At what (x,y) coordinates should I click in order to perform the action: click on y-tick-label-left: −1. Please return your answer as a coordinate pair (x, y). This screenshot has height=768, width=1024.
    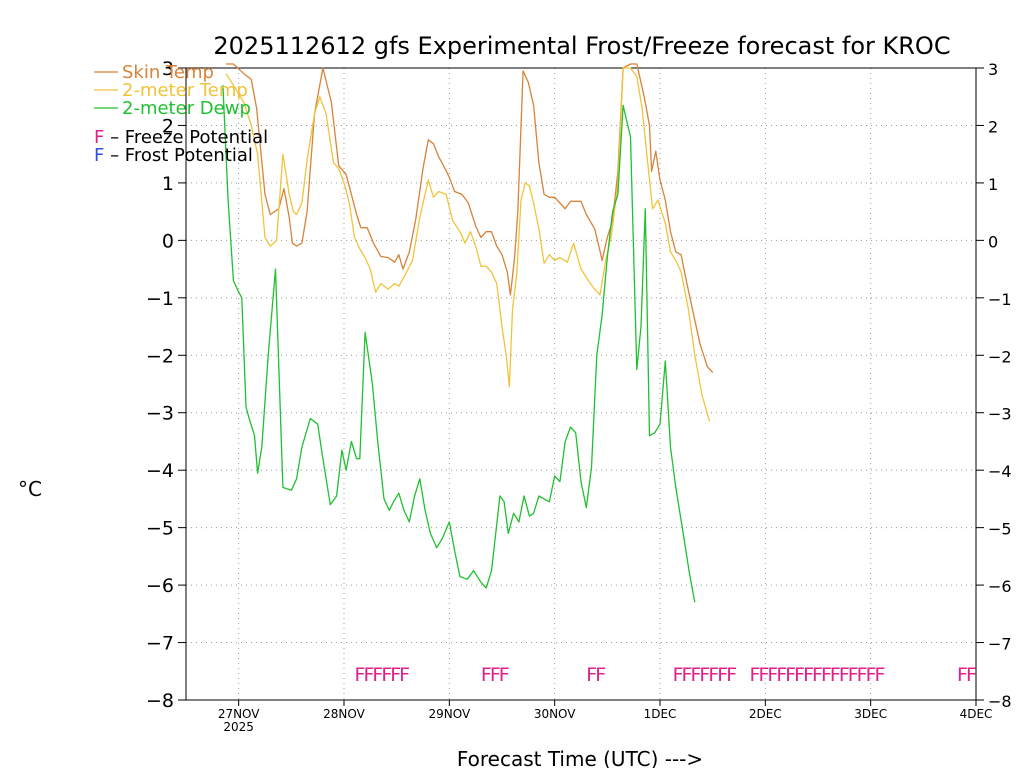
    Looking at the image, I should click on (160, 299).